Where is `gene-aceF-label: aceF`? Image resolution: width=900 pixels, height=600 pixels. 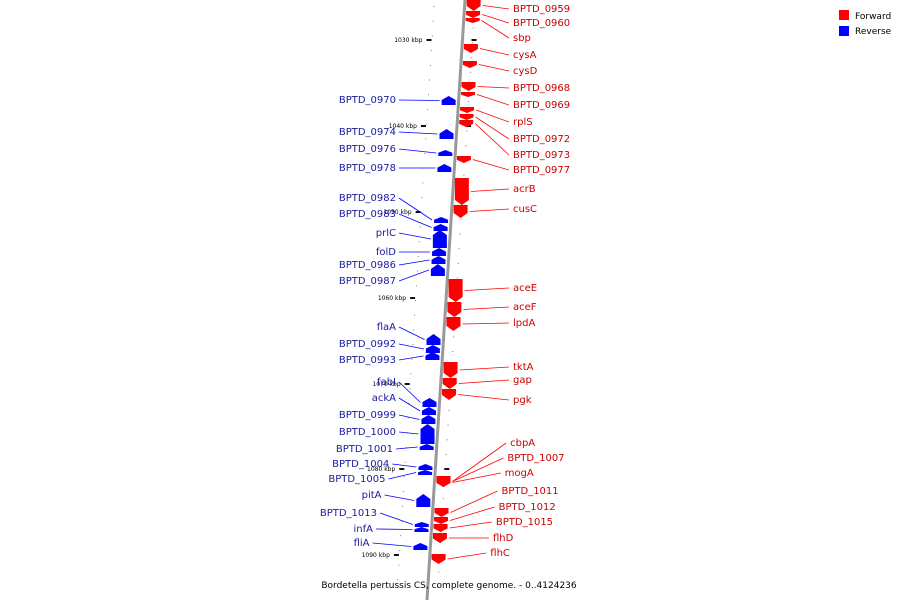
gene-aceF-label: aceF is located at coordinates (525, 307).